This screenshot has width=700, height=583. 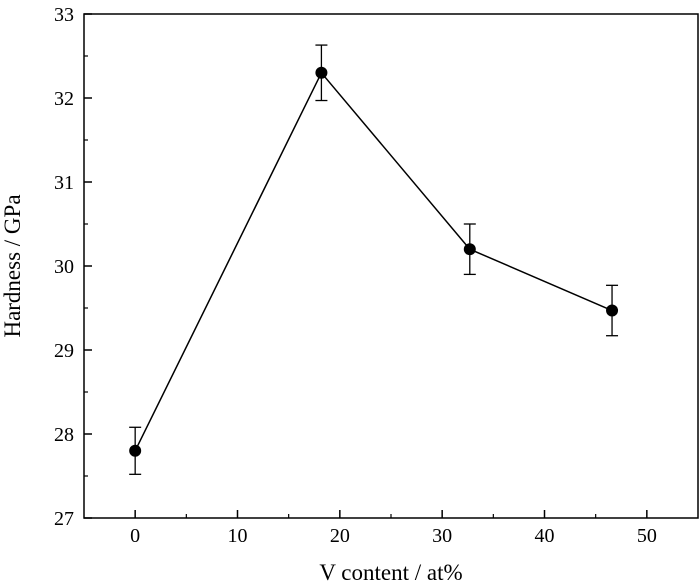 What do you see at coordinates (340, 536) in the screenshot?
I see `x-tick-label: 20` at bounding box center [340, 536].